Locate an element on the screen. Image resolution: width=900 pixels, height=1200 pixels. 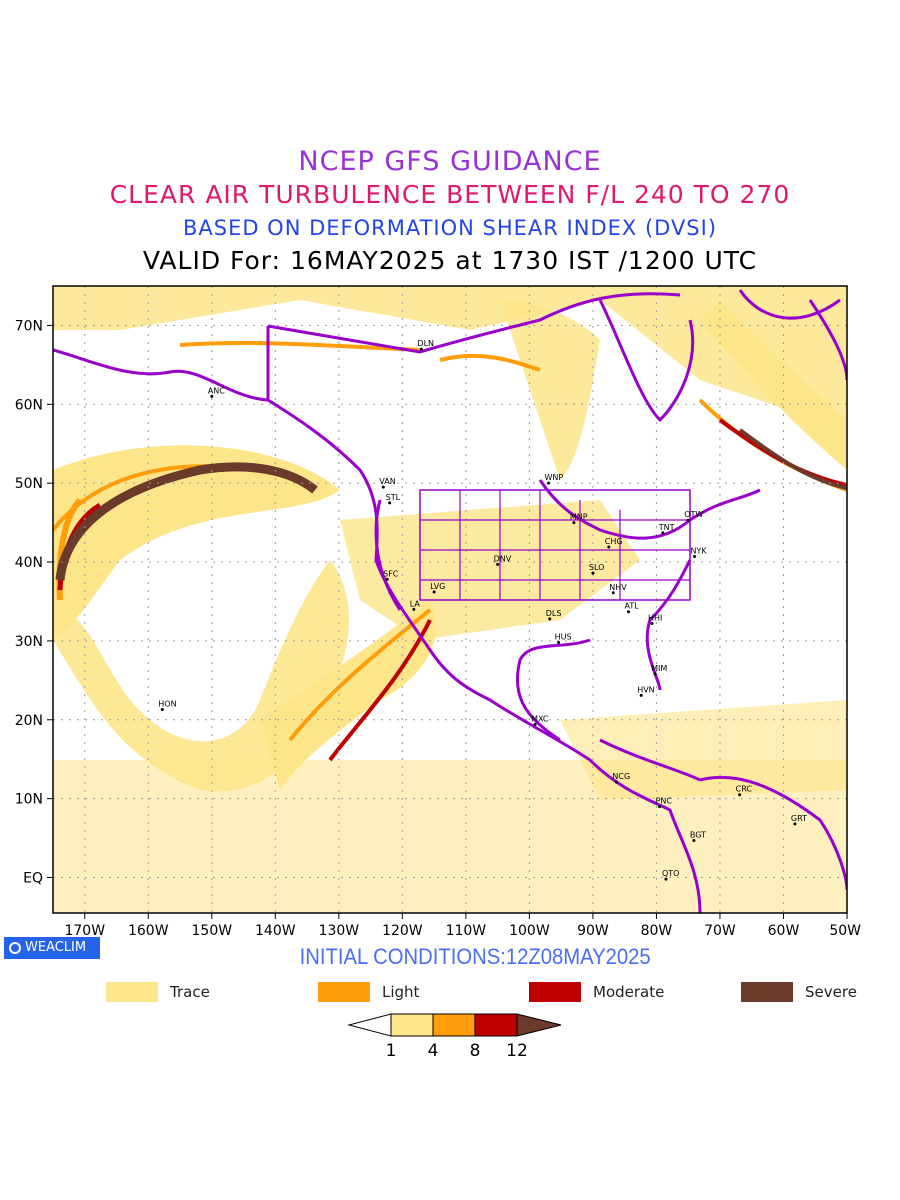
station-label: DNV is located at coordinates (503, 558).